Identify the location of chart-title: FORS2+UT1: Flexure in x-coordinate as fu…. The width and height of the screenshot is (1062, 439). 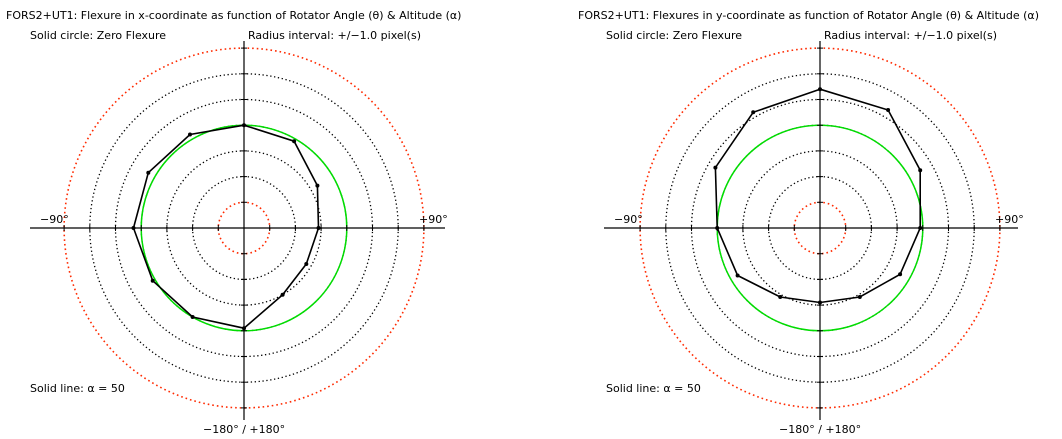
(233, 15).